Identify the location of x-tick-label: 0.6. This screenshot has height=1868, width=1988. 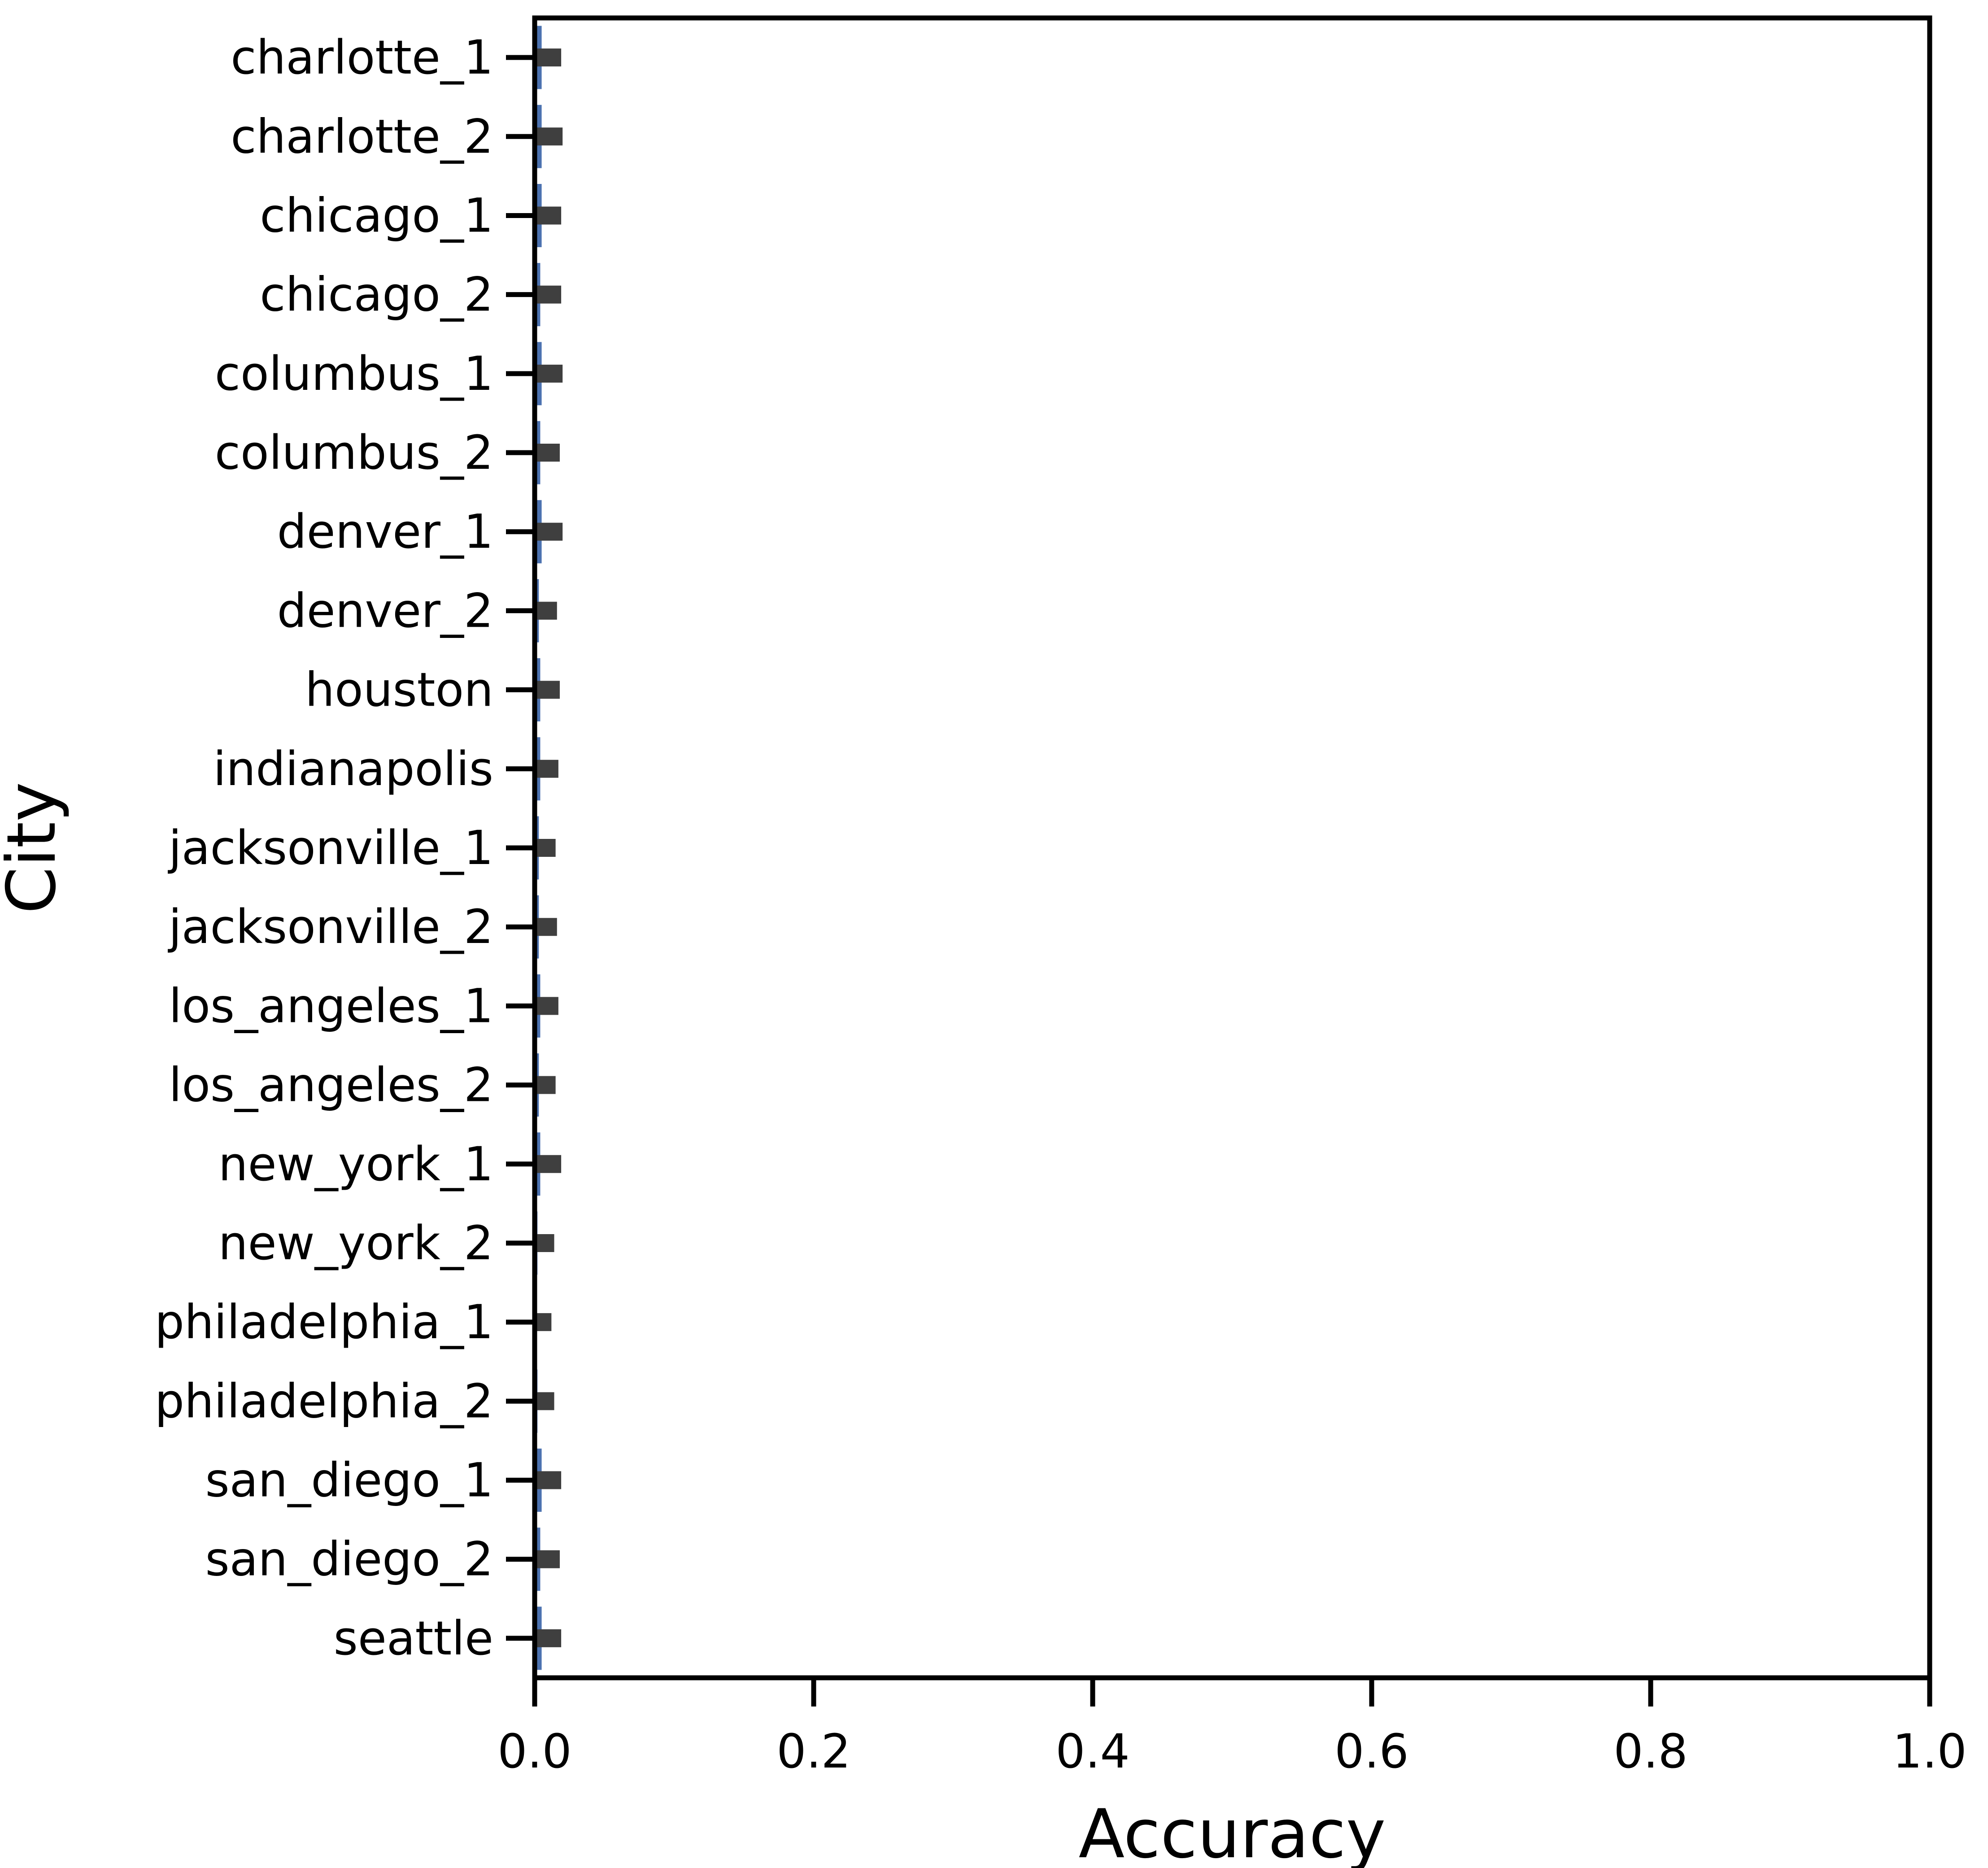
(1371, 1751).